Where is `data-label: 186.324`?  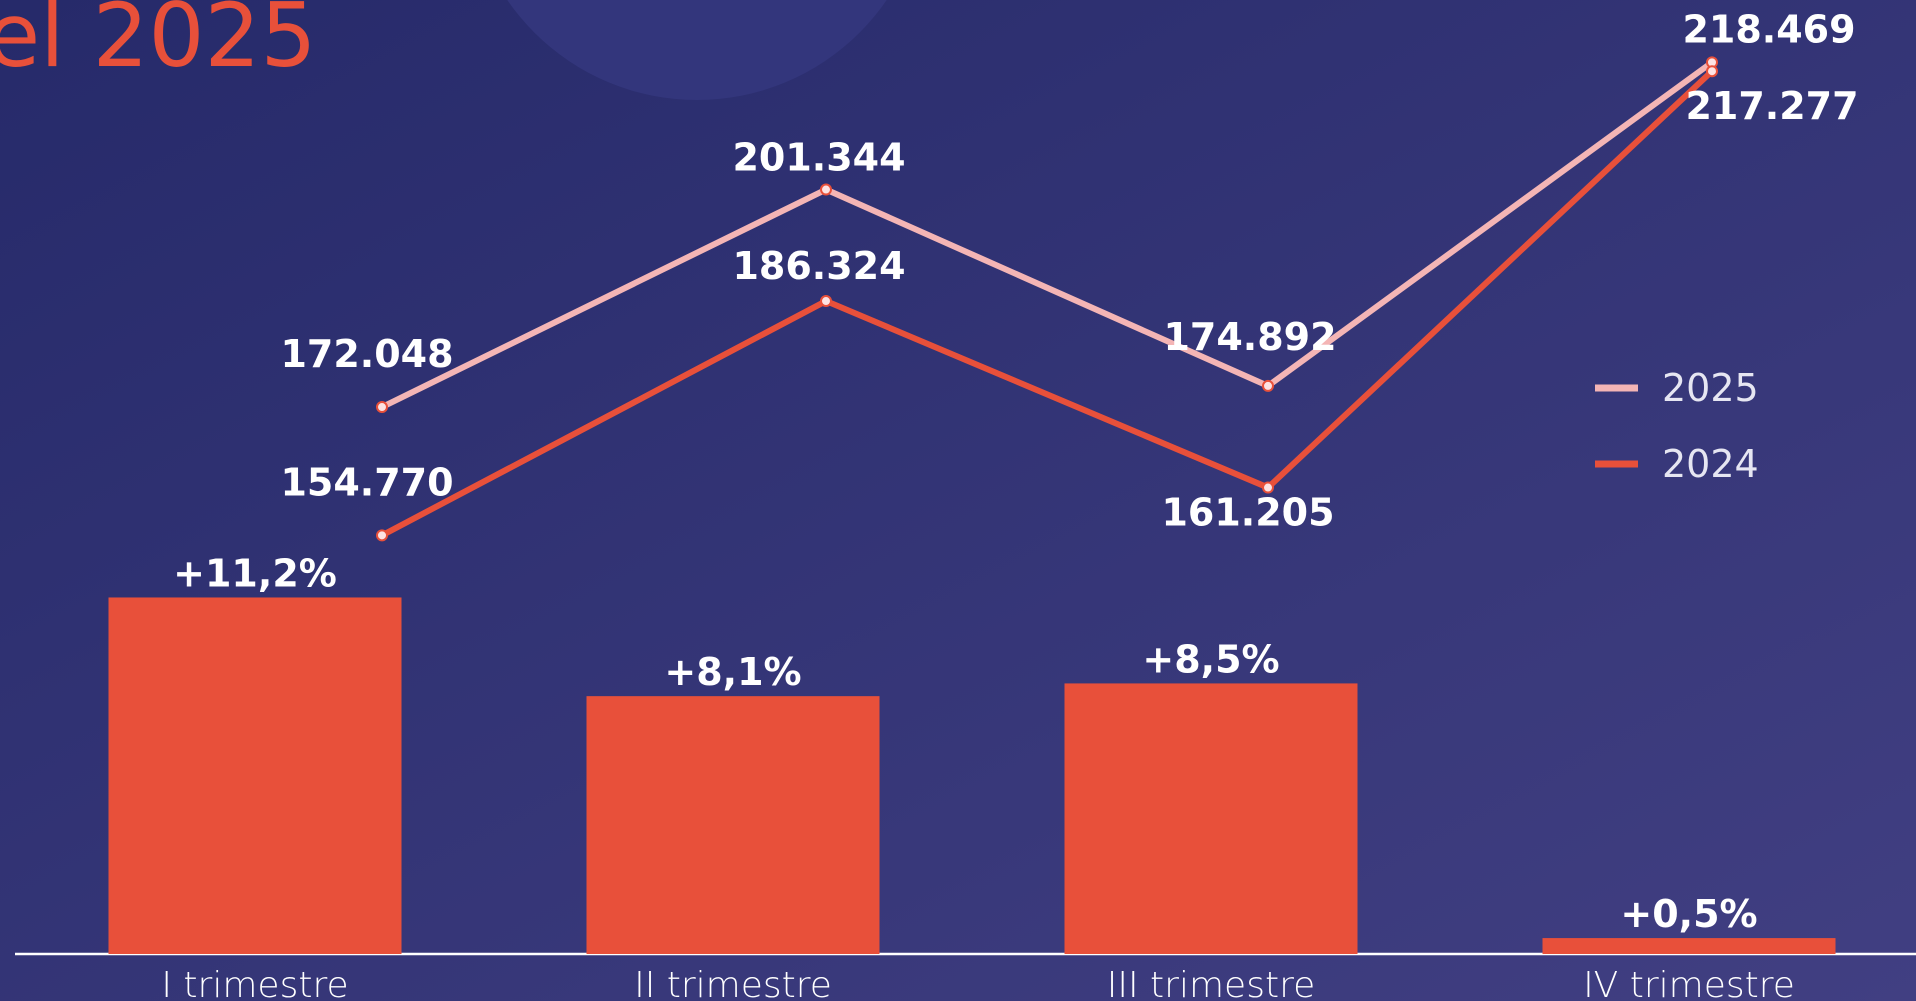
data-label: 186.324 is located at coordinates (818, 266).